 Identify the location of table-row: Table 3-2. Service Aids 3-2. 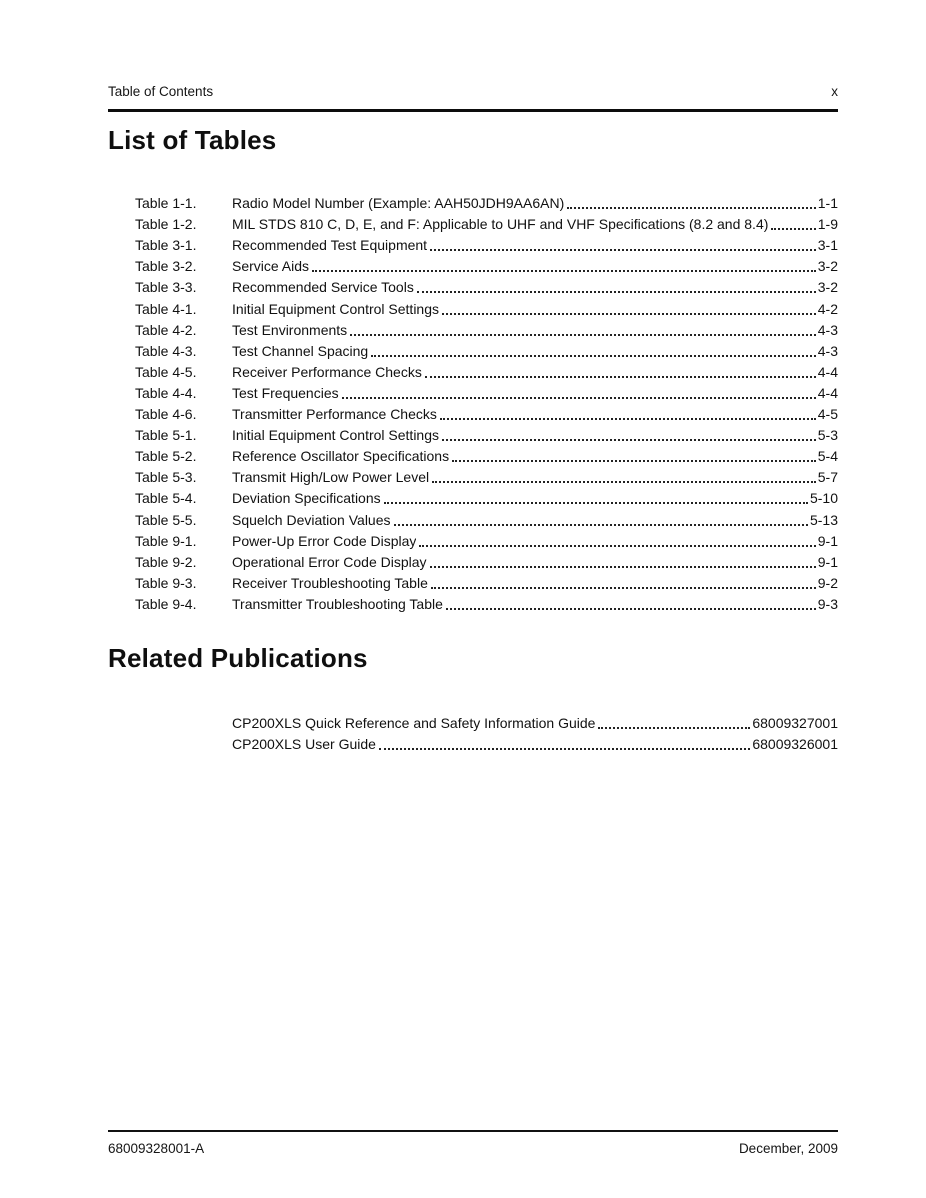
(473, 264).